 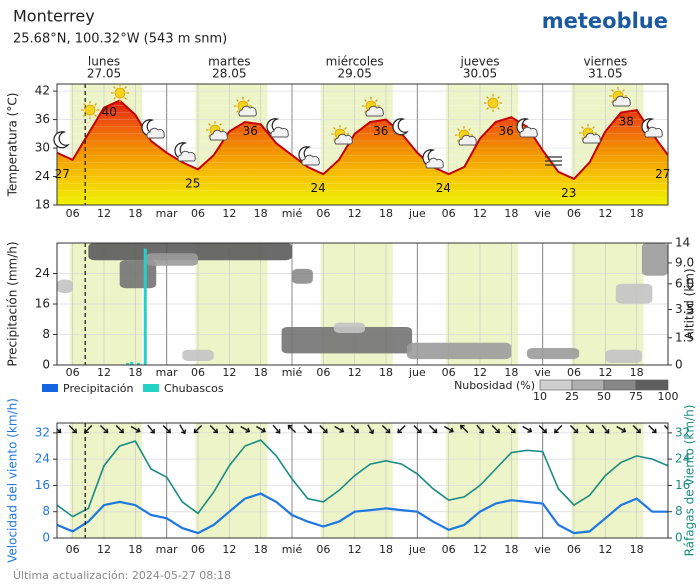 What do you see at coordinates (50, 388) in the screenshot?
I see `legend-swatch` at bounding box center [50, 388].